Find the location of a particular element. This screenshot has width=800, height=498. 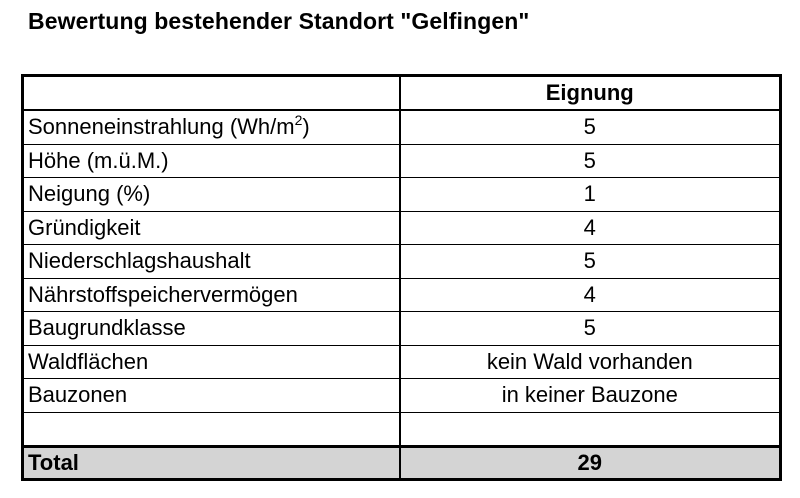

table-row: Nährstoffspeichervermögen 4 is located at coordinates (401, 295).